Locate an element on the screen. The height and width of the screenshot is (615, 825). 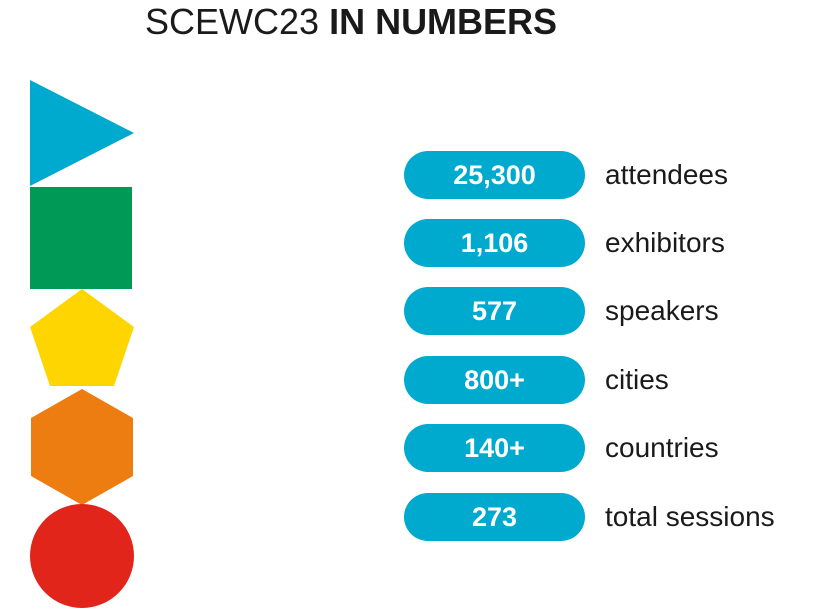
stat-countries: 140+ countries is located at coordinates (614, 448).